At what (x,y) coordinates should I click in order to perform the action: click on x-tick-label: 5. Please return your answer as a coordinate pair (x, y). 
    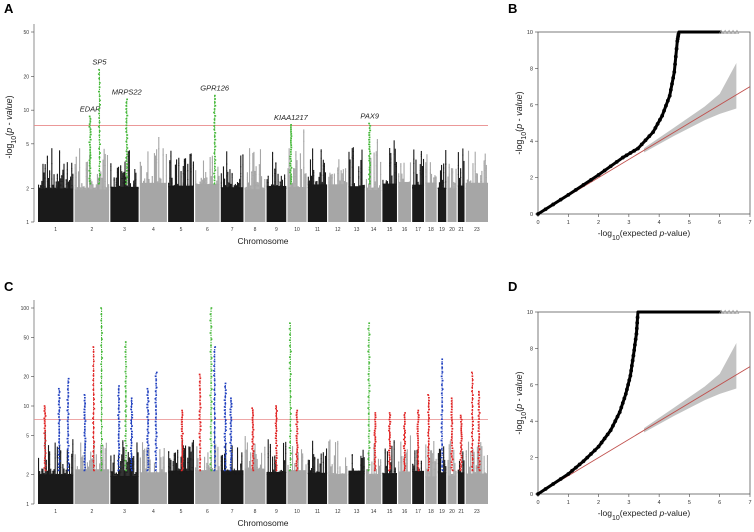
    Looking at the image, I should click on (689, 223).